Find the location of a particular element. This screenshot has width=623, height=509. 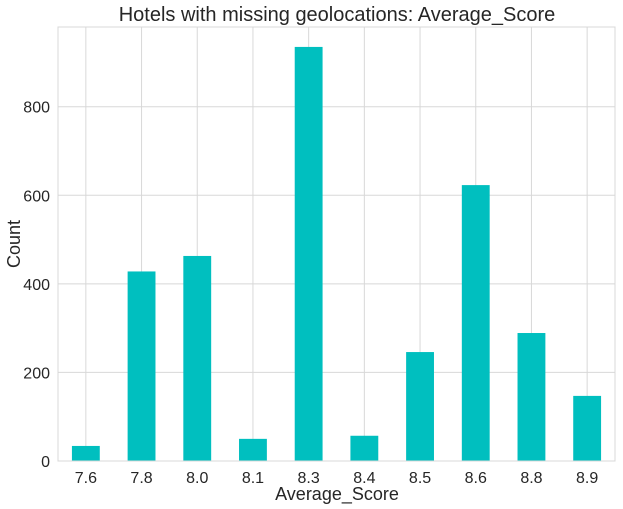

x-tick-label-8-6: 8.6 is located at coordinates (476, 478).